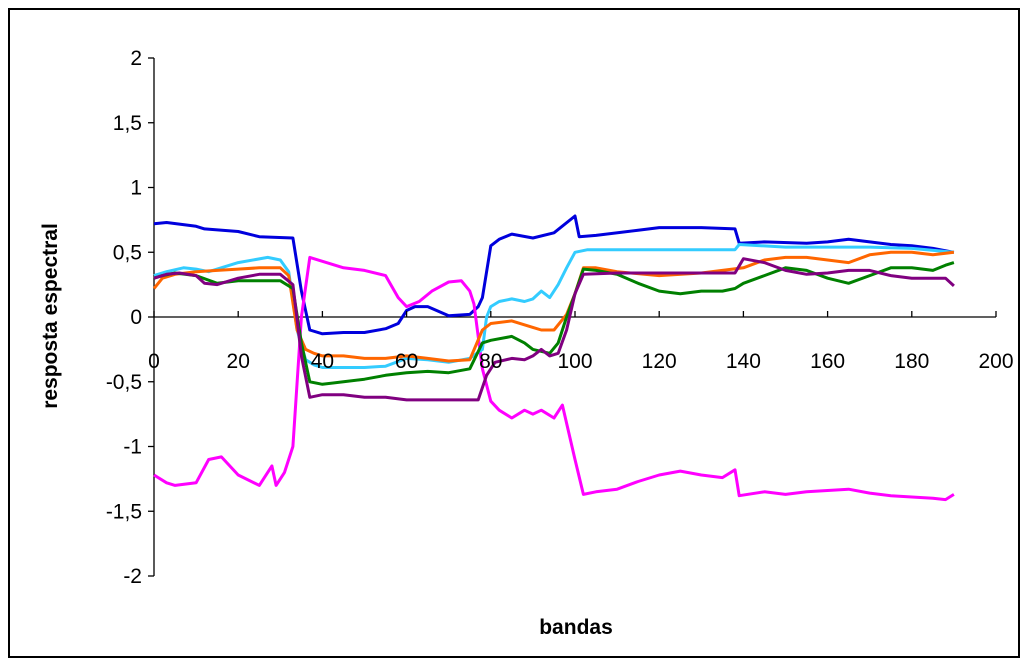  I want to click on y-tick-label: -1,5, so click(124, 511).